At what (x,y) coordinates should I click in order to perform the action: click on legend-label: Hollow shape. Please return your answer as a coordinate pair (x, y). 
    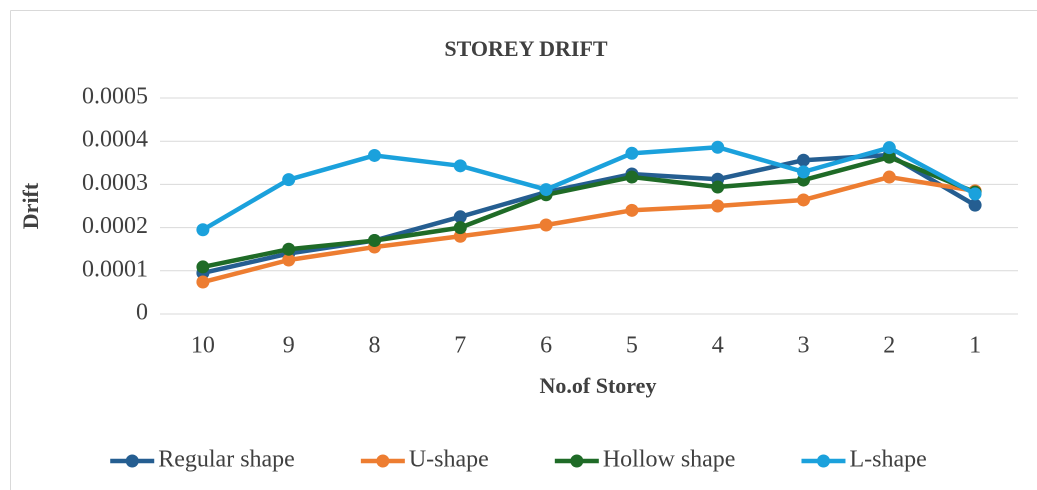
    Looking at the image, I should click on (669, 460).